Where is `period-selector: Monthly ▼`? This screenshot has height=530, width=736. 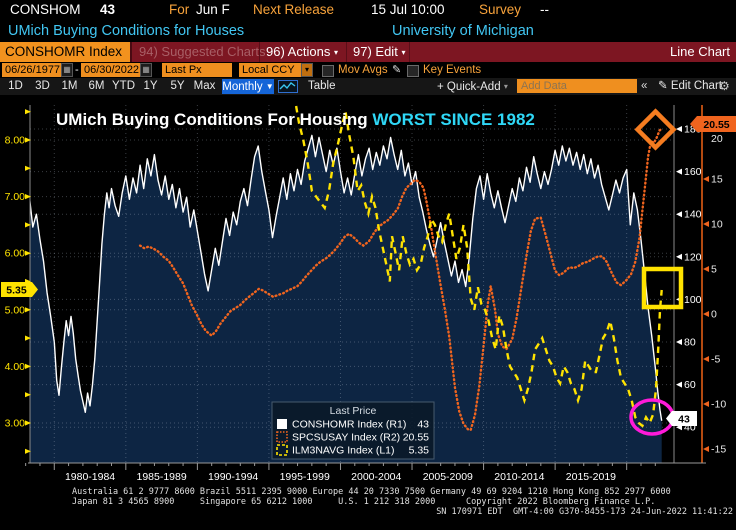 period-selector: Monthly ▼ is located at coordinates (248, 86).